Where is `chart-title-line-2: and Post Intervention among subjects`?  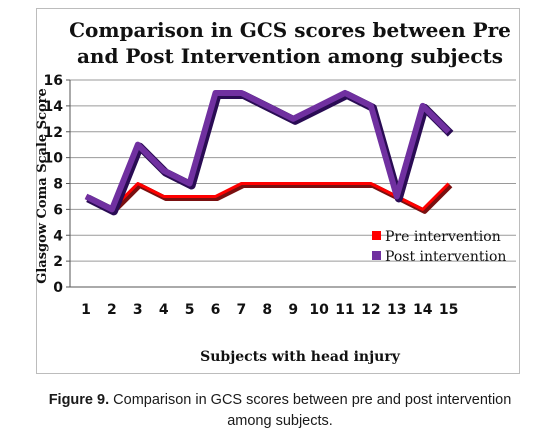 chart-title-line-2: and Post Intervention among subjects is located at coordinates (290, 56).